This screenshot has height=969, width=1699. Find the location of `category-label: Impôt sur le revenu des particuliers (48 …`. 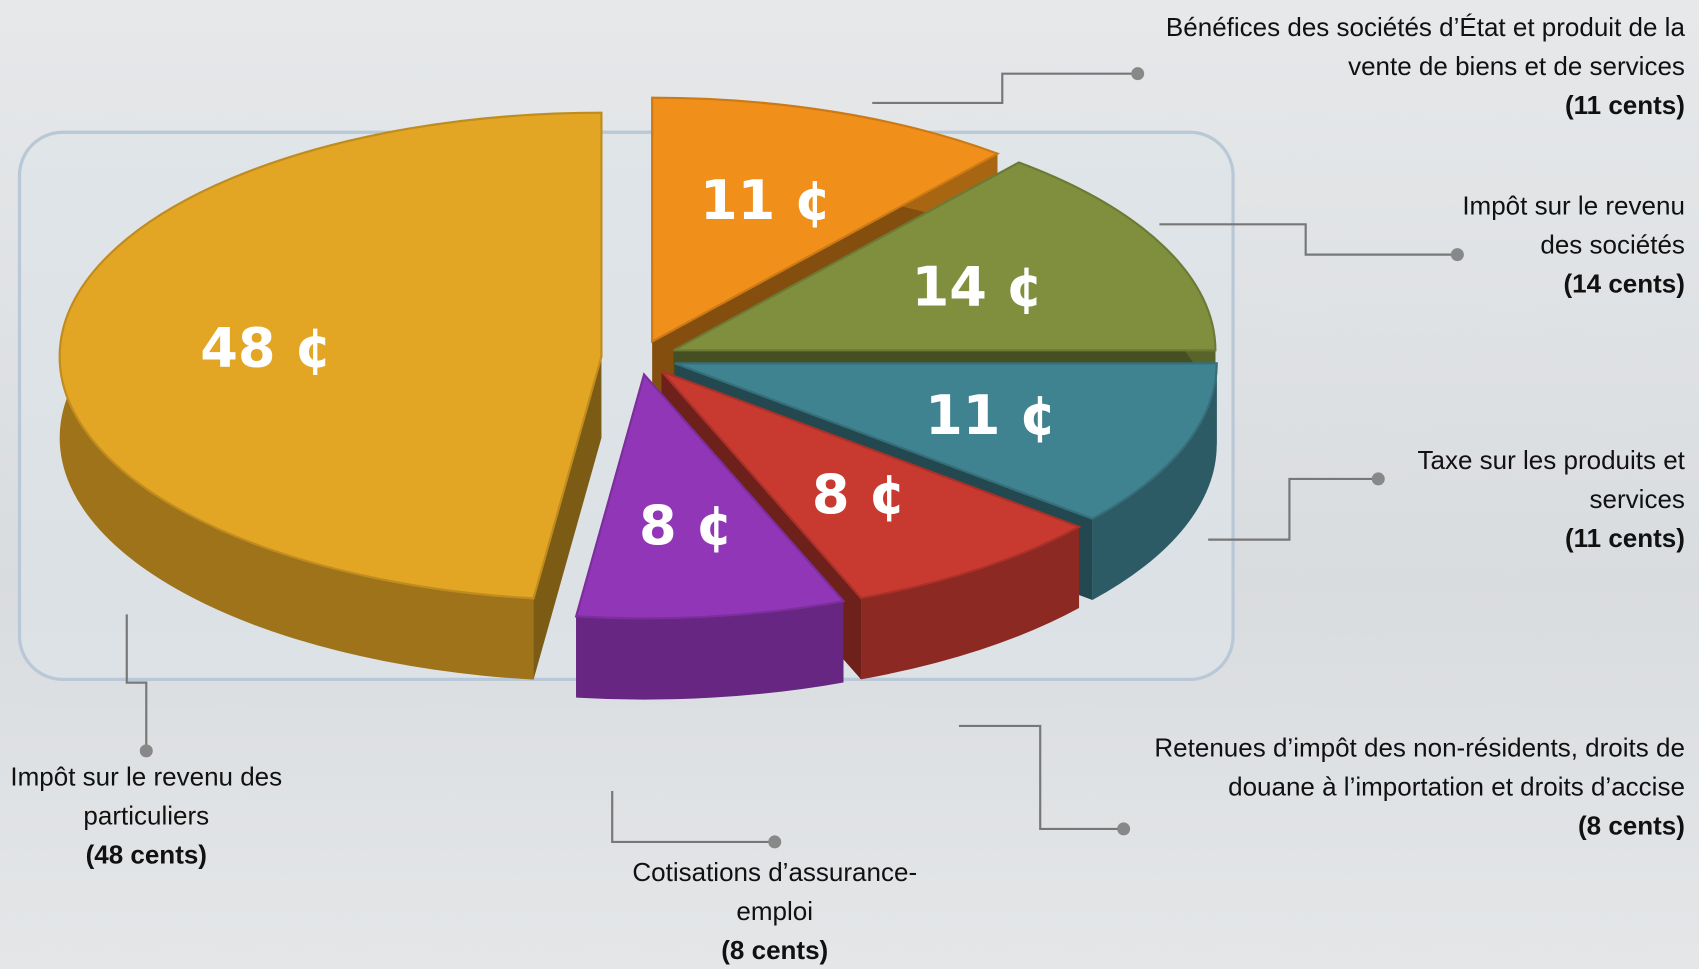

category-label: Impôt sur le revenu des particuliers (48 … is located at coordinates (149, 816).